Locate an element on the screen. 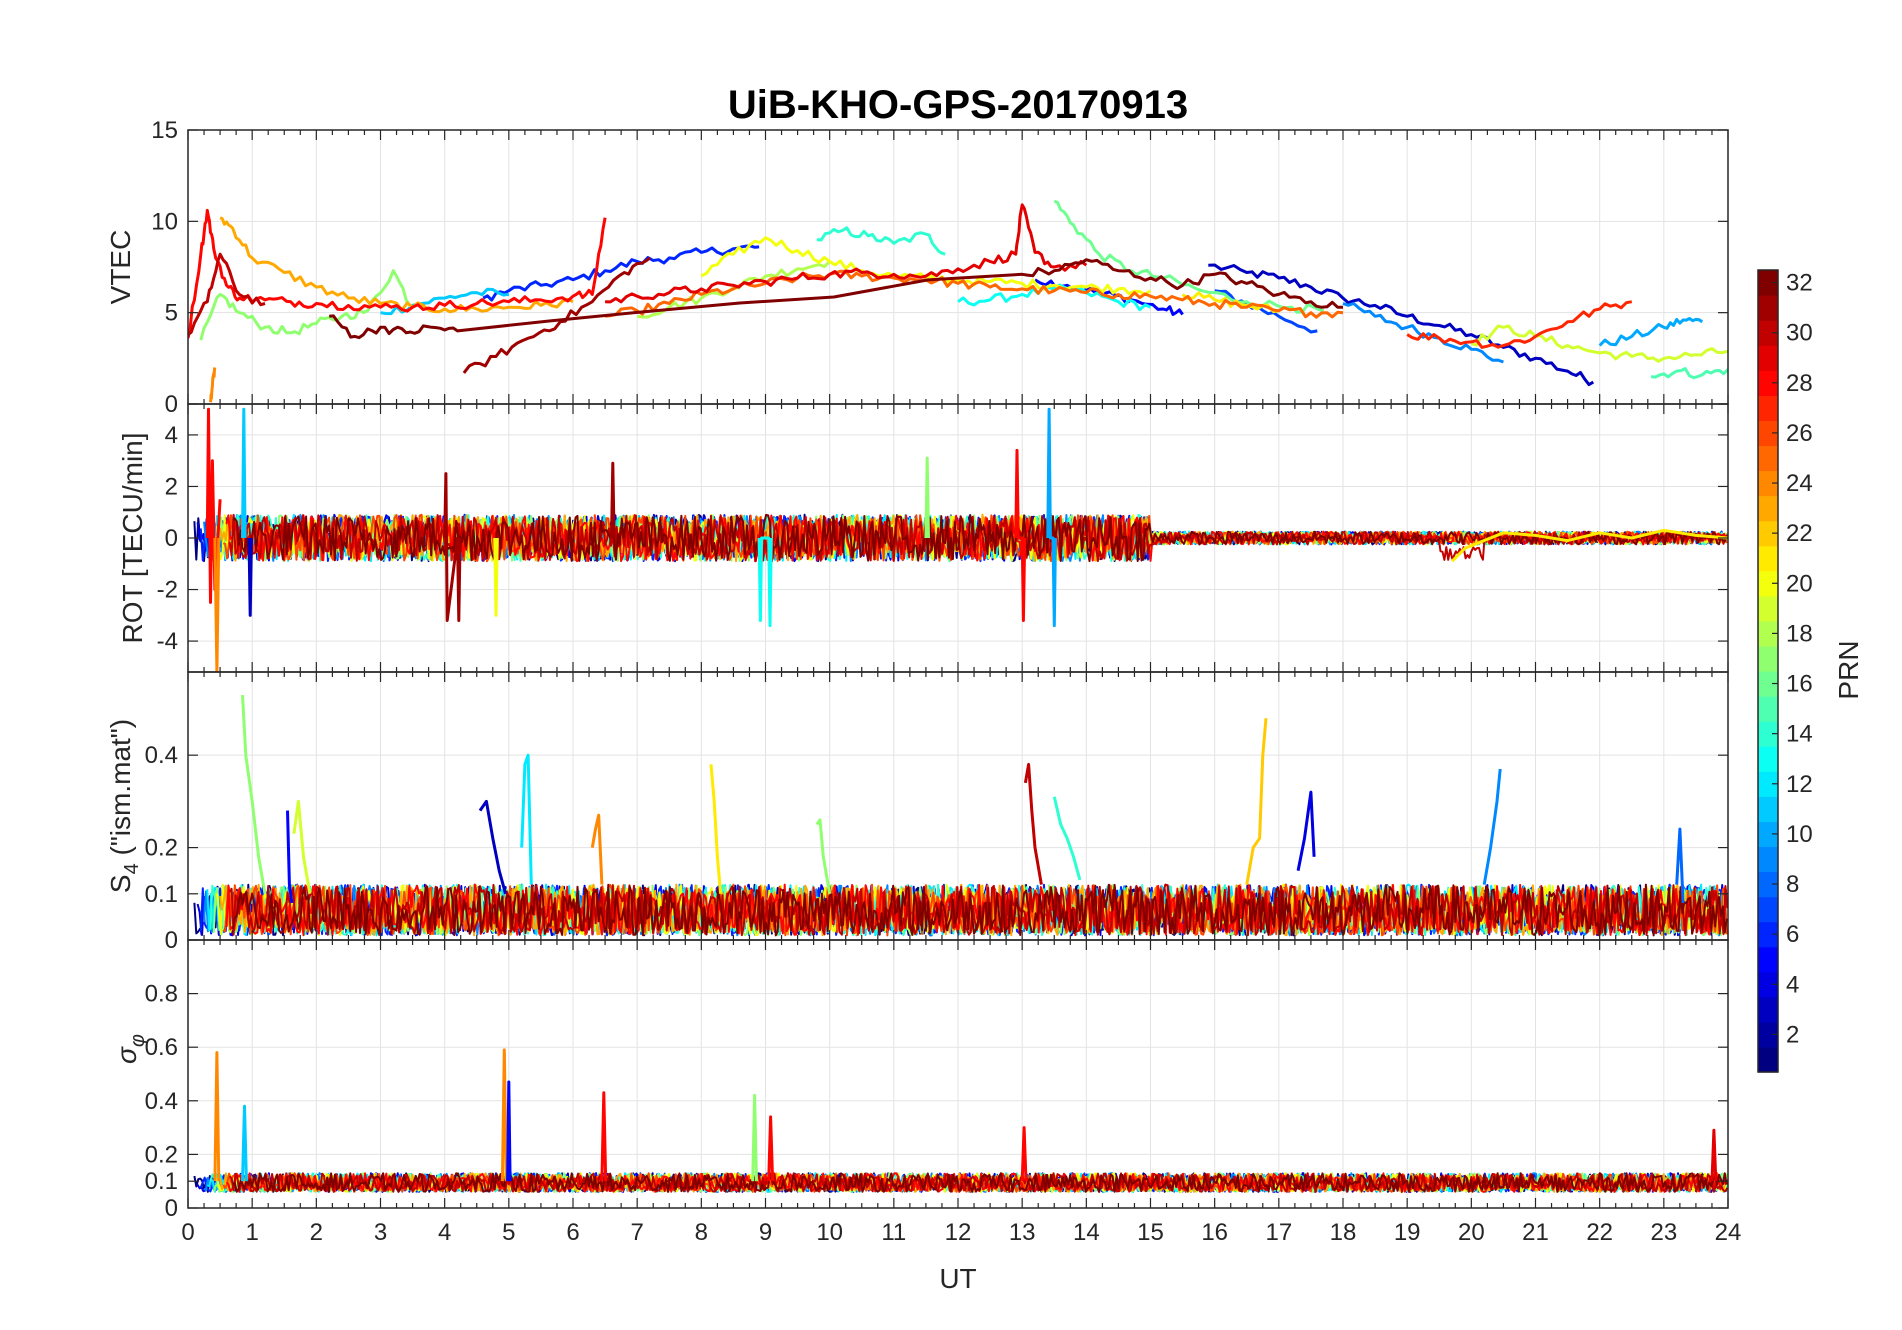 Image resolution: width=1902 pixels, height=1330 pixels. y-tick-label: -2 is located at coordinates (167, 590).